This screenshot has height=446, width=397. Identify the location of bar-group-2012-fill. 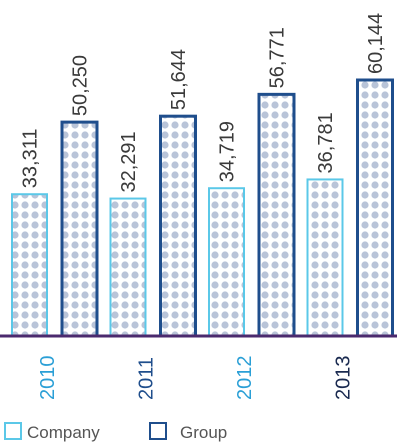
(276, 215).